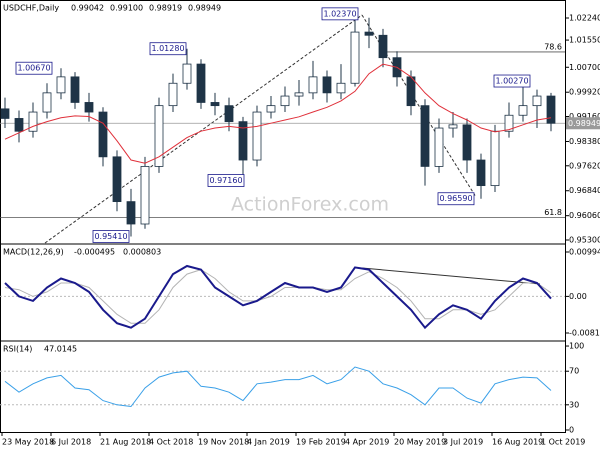 Image resolution: width=600 pixels, height=450 pixels. What do you see at coordinates (31, 8) in the screenshot?
I see `chart-title: USDCHF,Daily` at bounding box center [31, 8].